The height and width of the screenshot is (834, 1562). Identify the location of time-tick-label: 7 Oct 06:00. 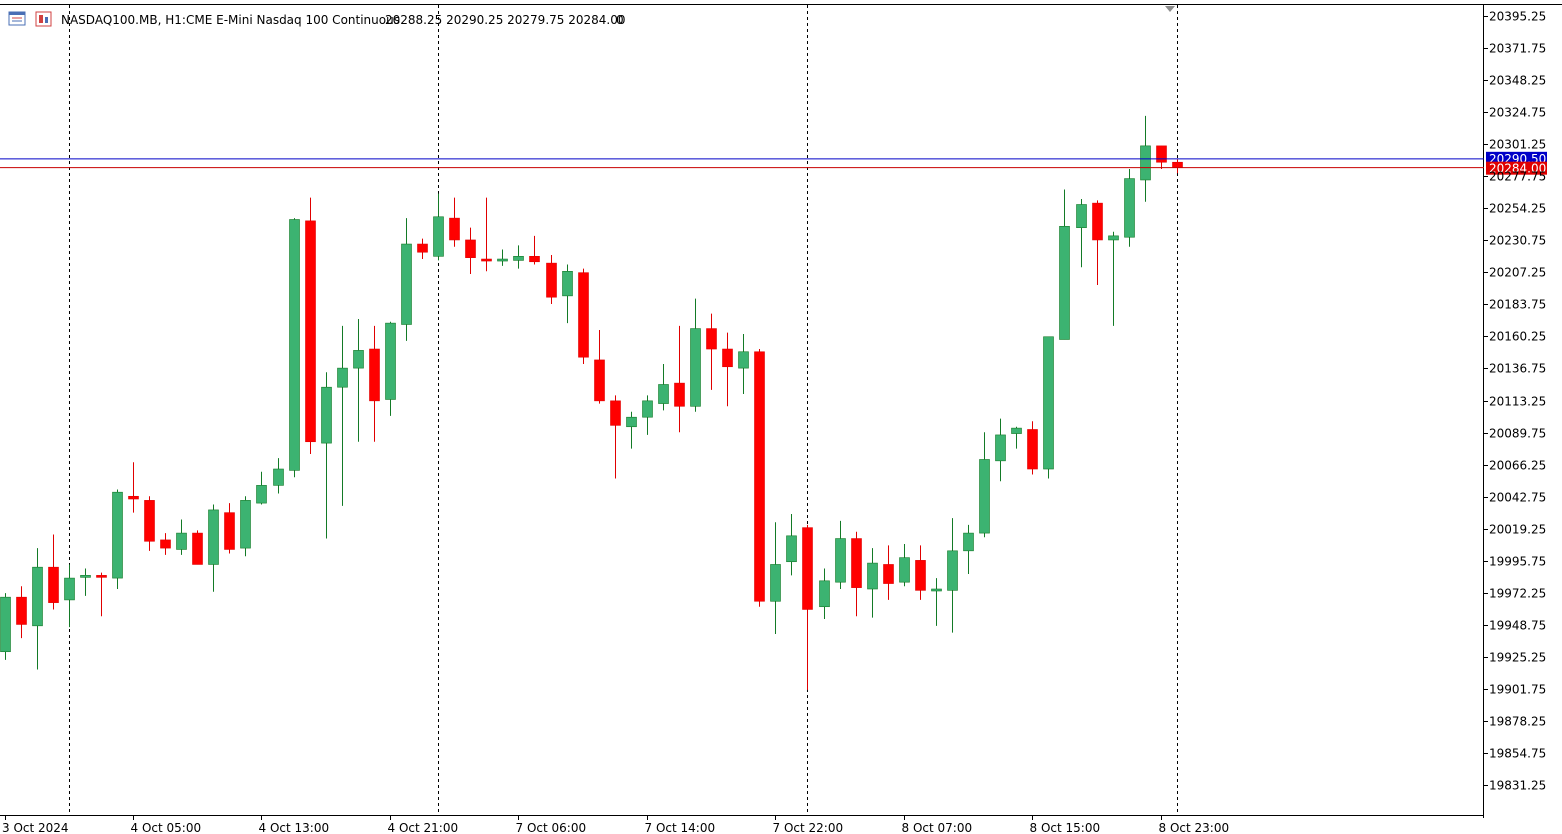
(551, 827).